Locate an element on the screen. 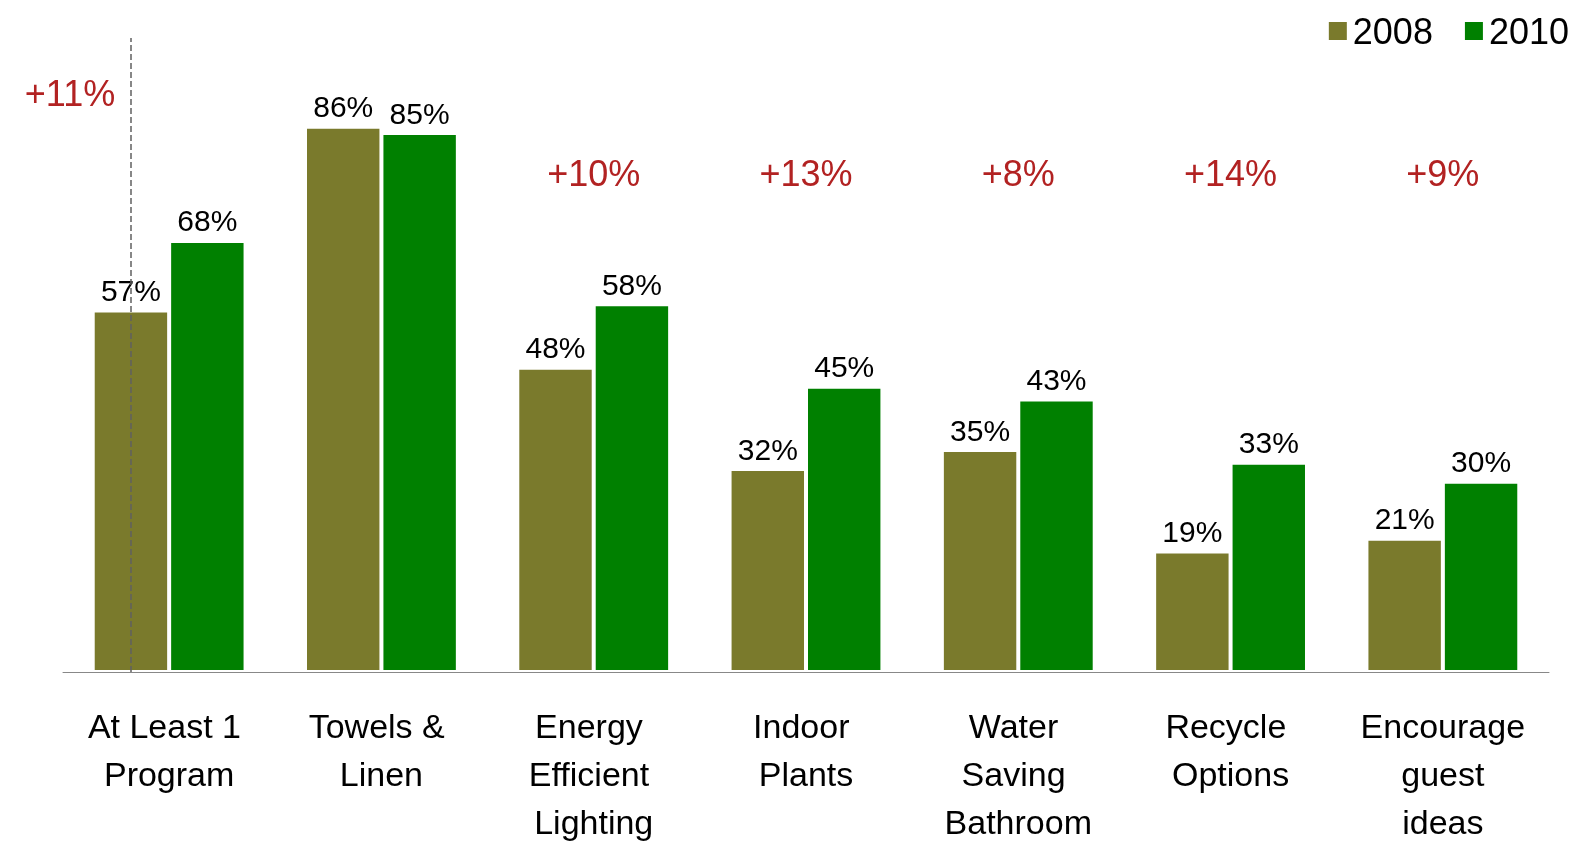 This screenshot has height=855, width=1587. annotation: +8% is located at coordinates (1018, 173).